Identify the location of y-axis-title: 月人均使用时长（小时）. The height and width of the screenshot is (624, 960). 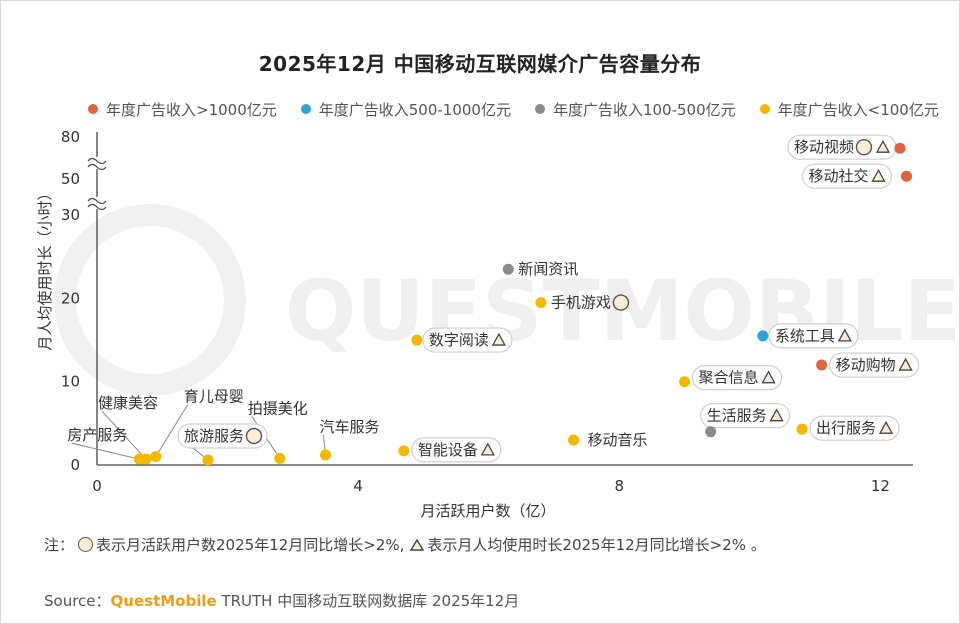
(45, 267).